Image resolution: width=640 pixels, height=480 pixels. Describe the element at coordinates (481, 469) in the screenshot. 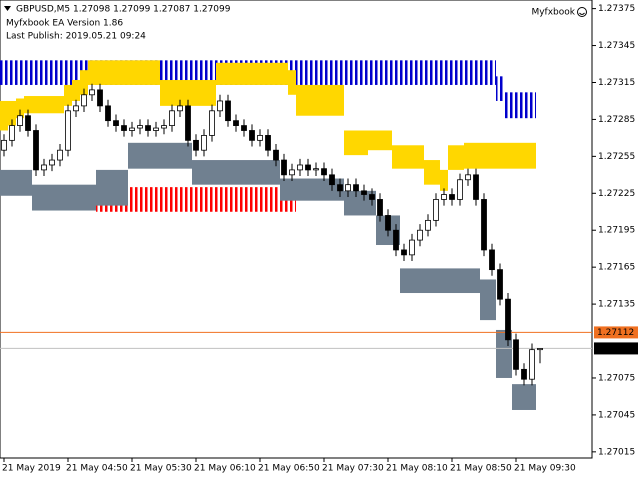

I see `x-tick-label: 21 May 08:50` at that location.